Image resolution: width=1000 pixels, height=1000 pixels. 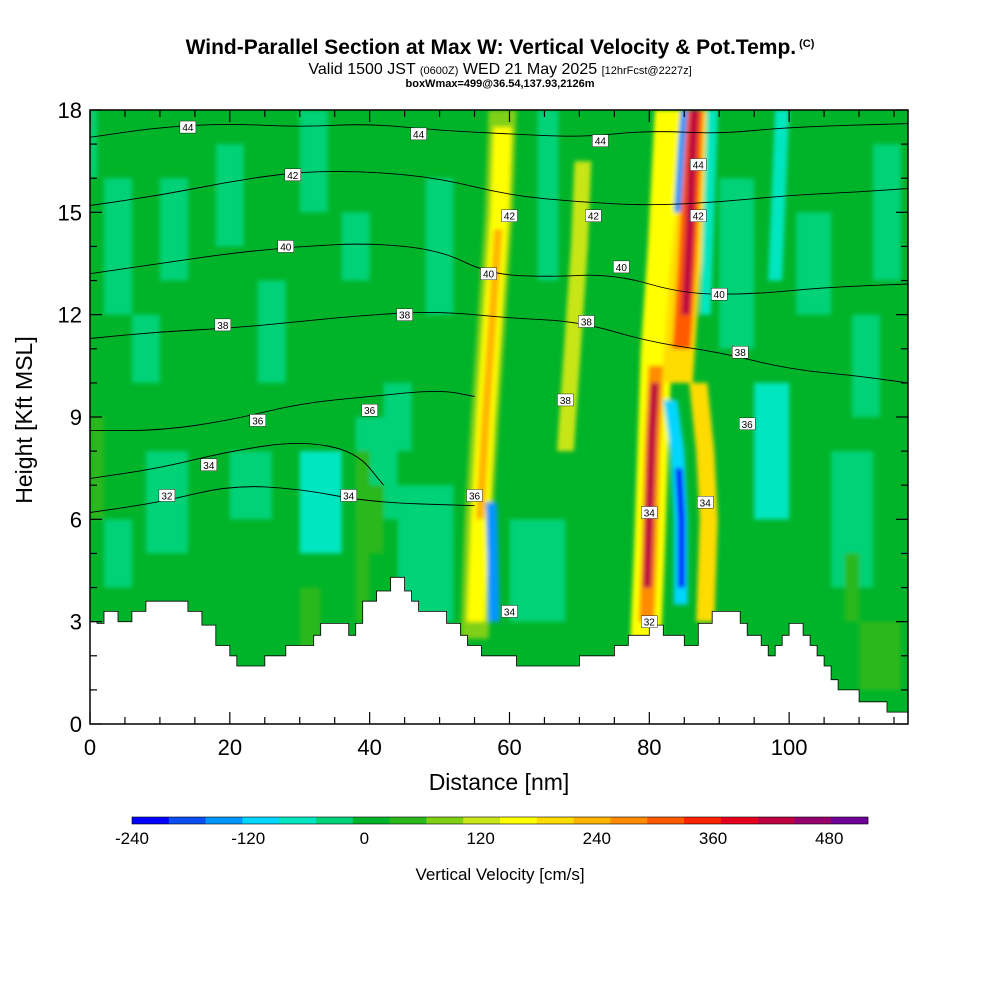 What do you see at coordinates (499, 650) in the screenshot?
I see `terrain-mask` at bounding box center [499, 650].